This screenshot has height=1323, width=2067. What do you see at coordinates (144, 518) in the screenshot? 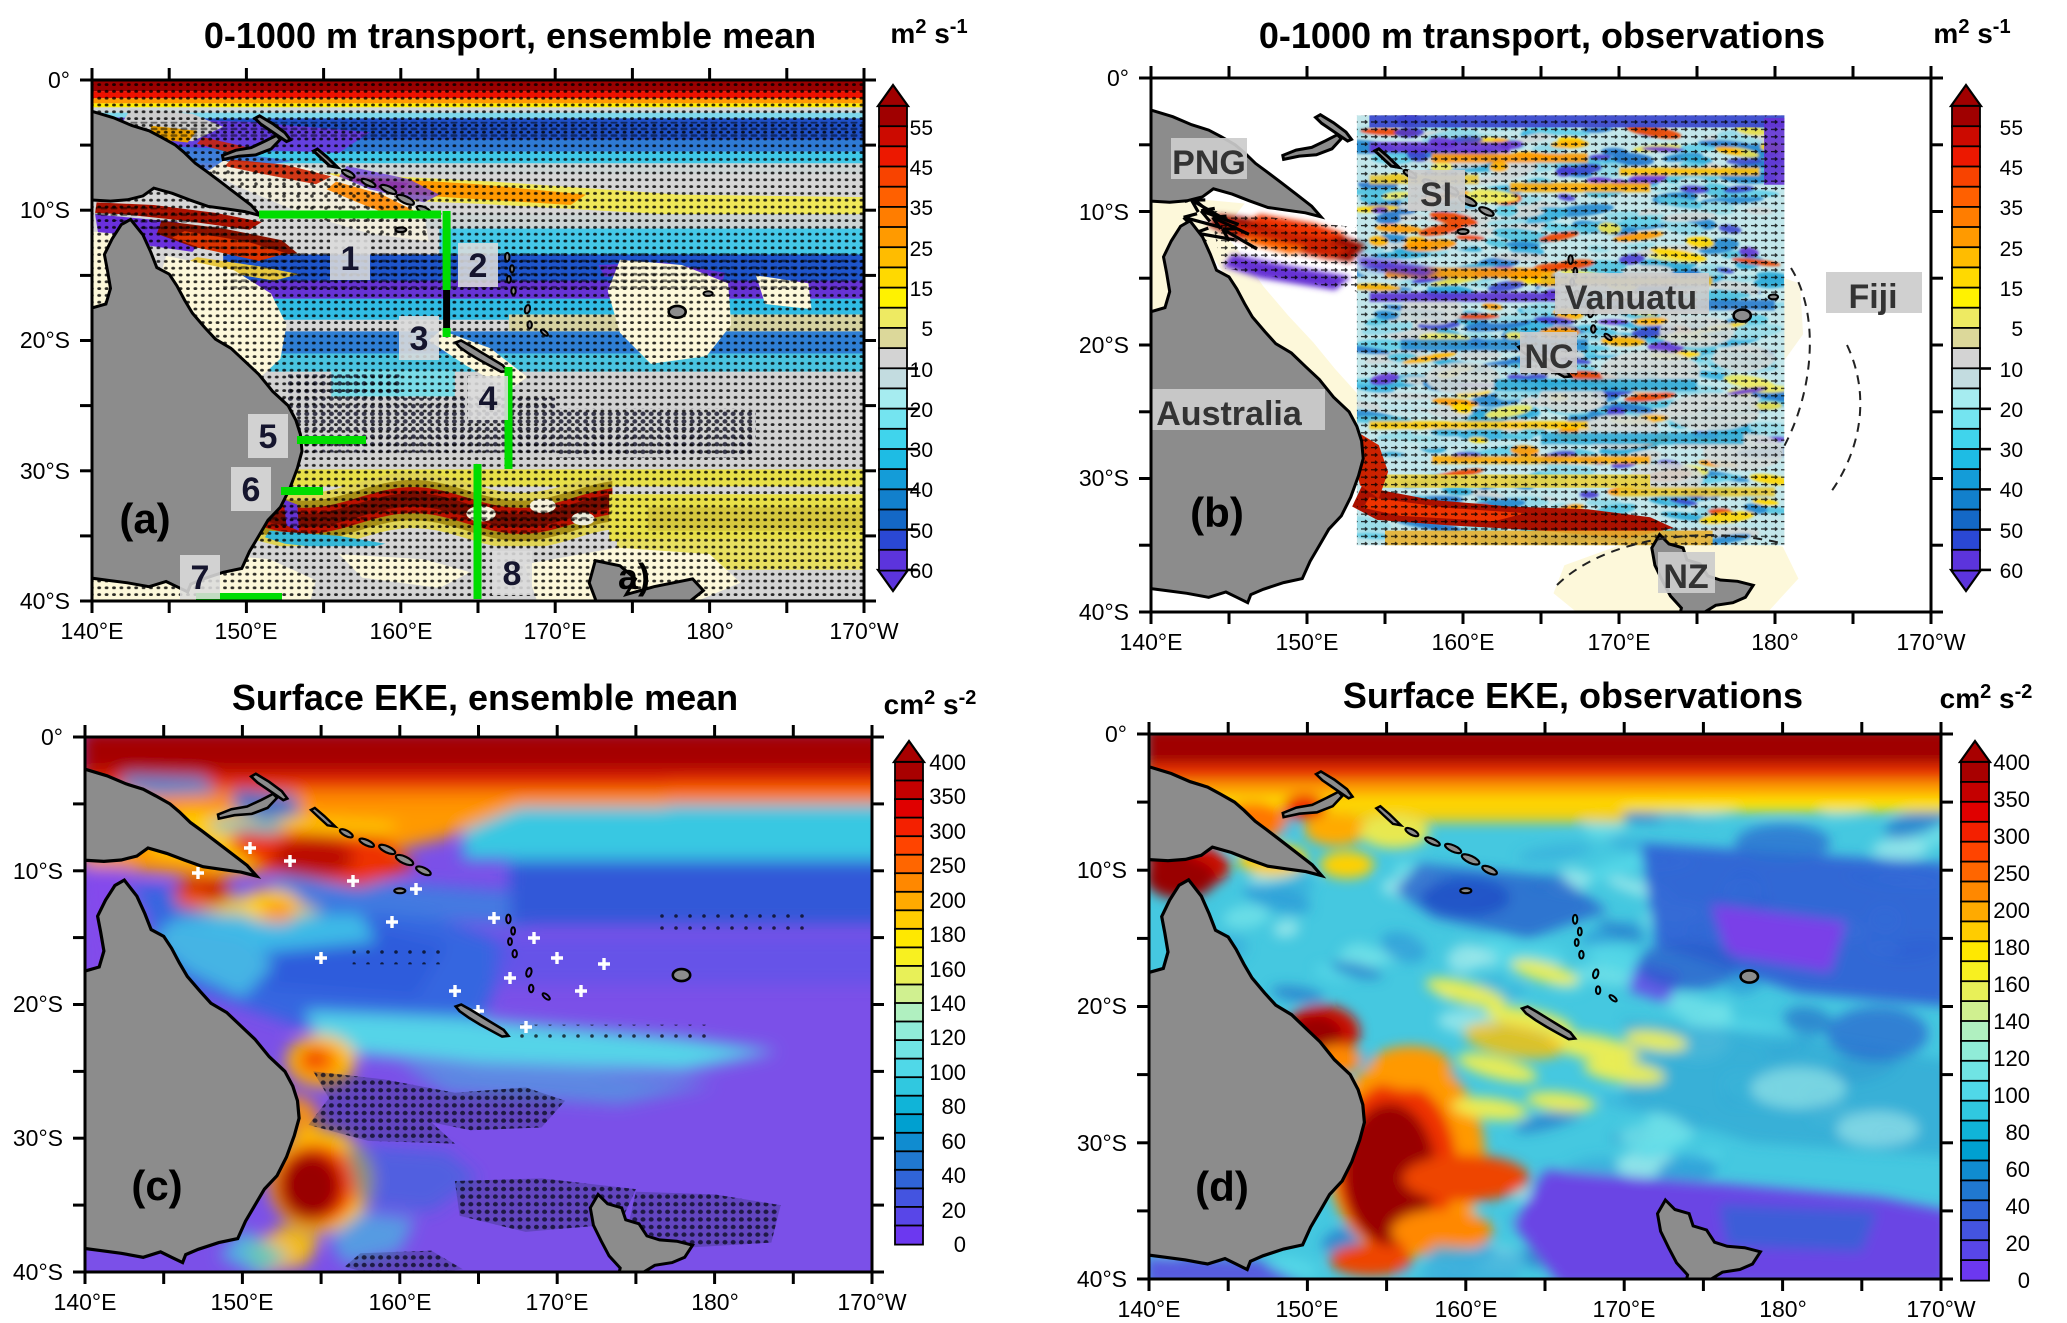
I see `svg-text: (a)` at bounding box center [144, 518].